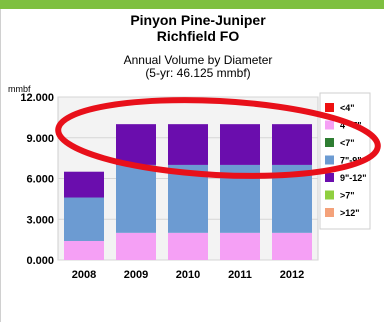 This screenshot has height=322, width=384. Describe the element at coordinates (240, 275) in the screenshot. I see `x-tick-label: 2011` at that location.